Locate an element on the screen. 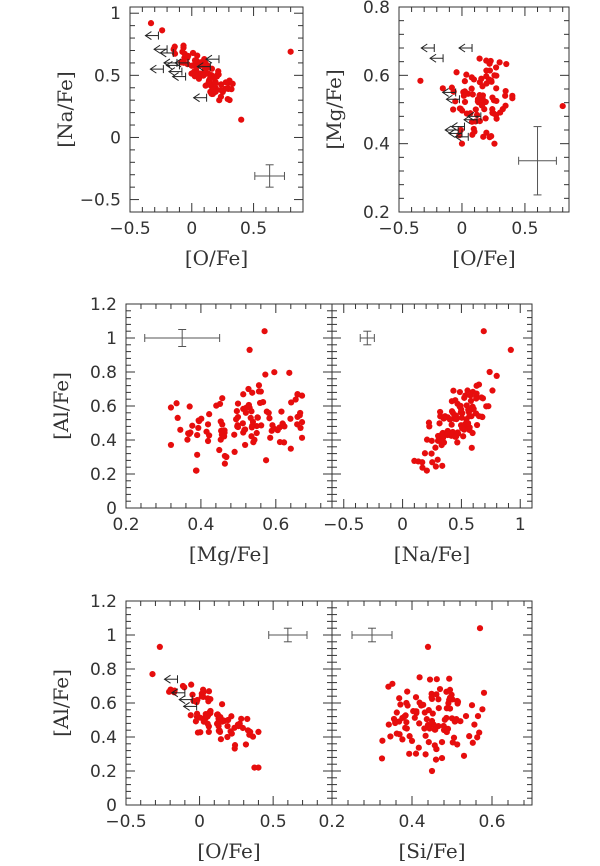  y-tick-label: 1.2 is located at coordinates (103, 305).